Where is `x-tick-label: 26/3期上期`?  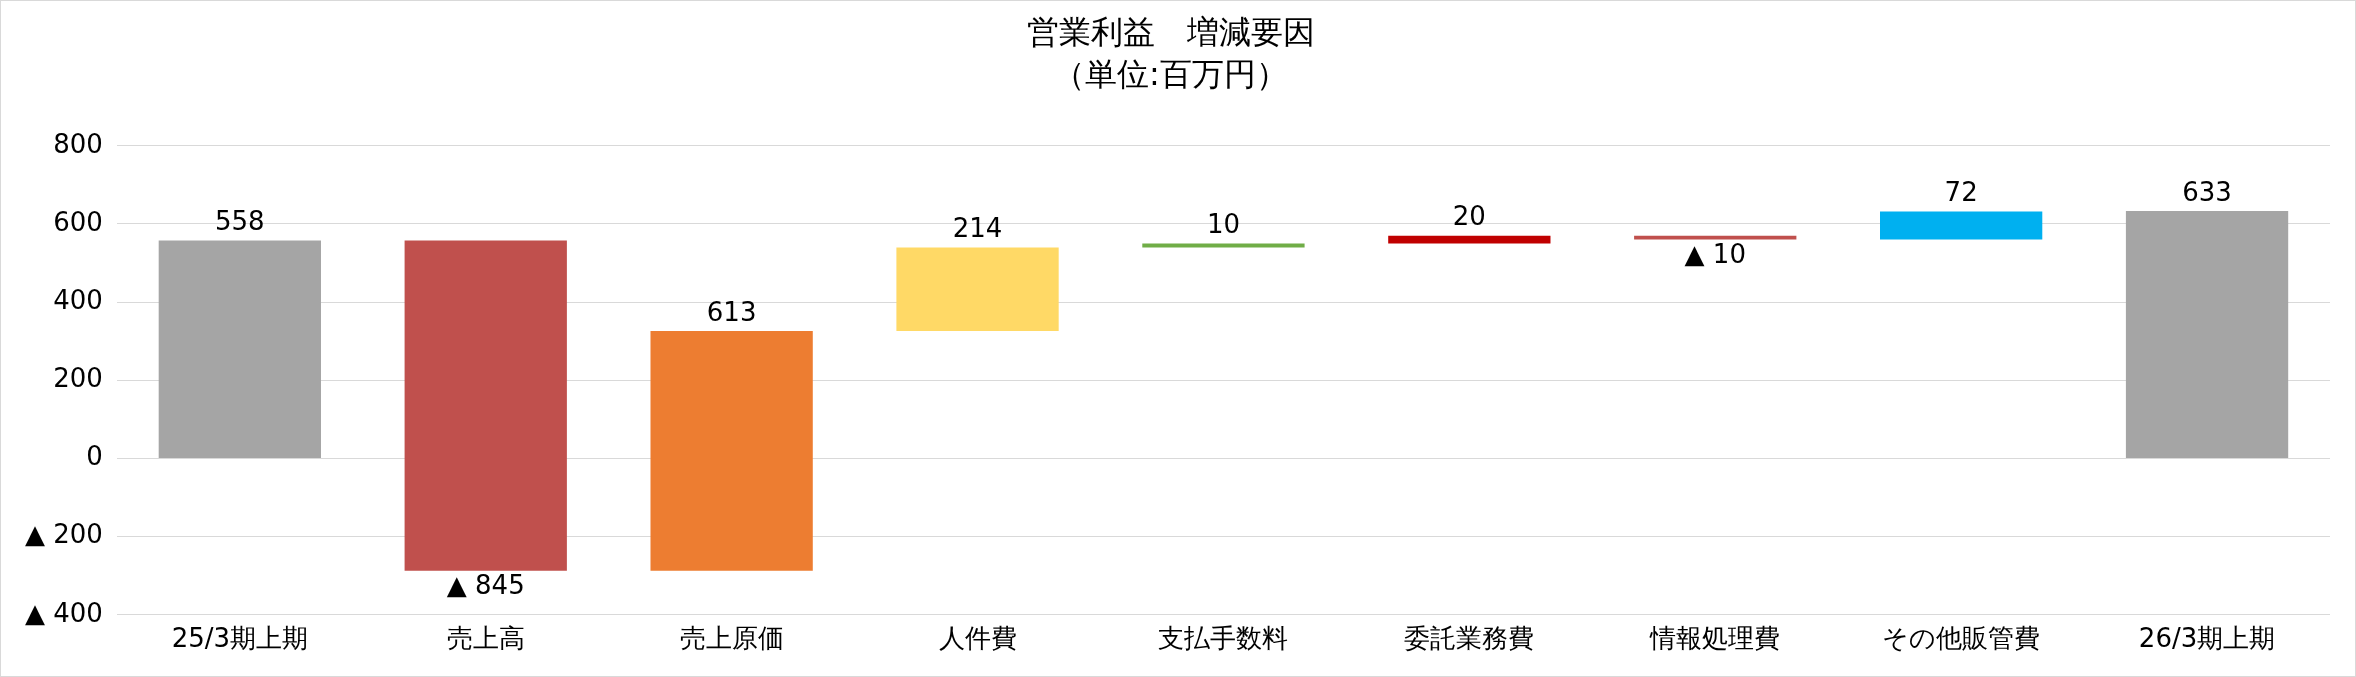 x-tick-label: 26/3期上期 is located at coordinates (2207, 638).